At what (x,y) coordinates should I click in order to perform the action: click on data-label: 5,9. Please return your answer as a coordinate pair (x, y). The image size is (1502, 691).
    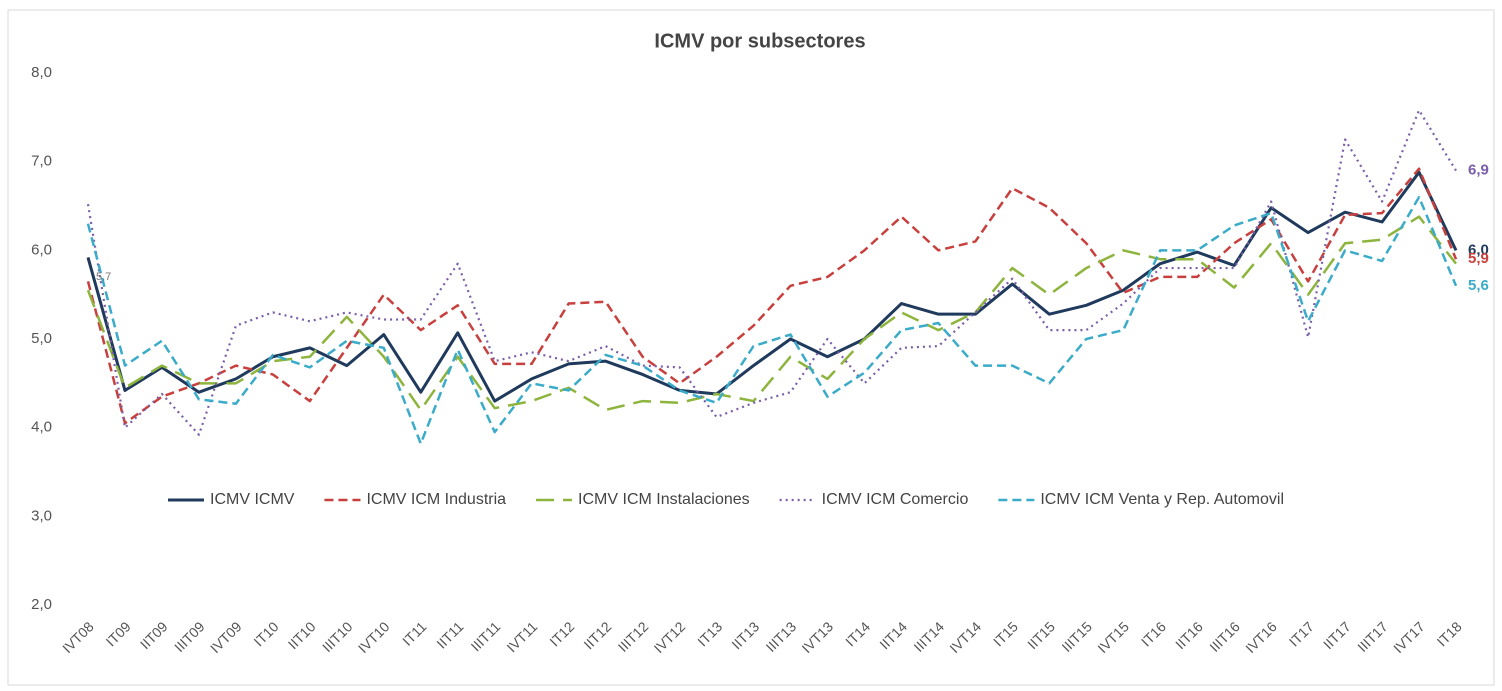
    Looking at the image, I should click on (1478, 258).